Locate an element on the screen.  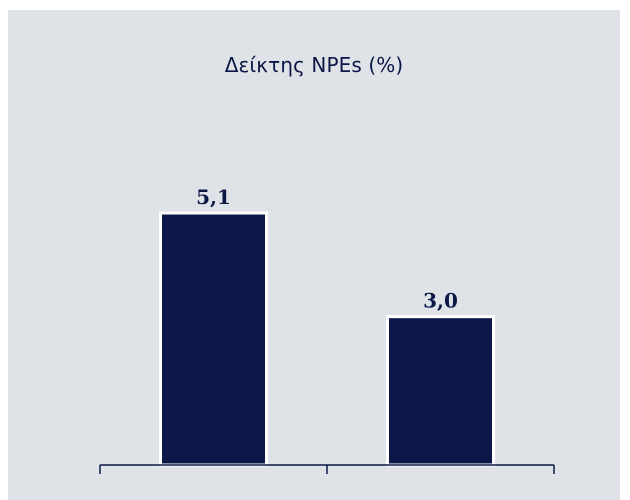
chart-title: Δείκτης NPEs (%) is located at coordinates (314, 65).